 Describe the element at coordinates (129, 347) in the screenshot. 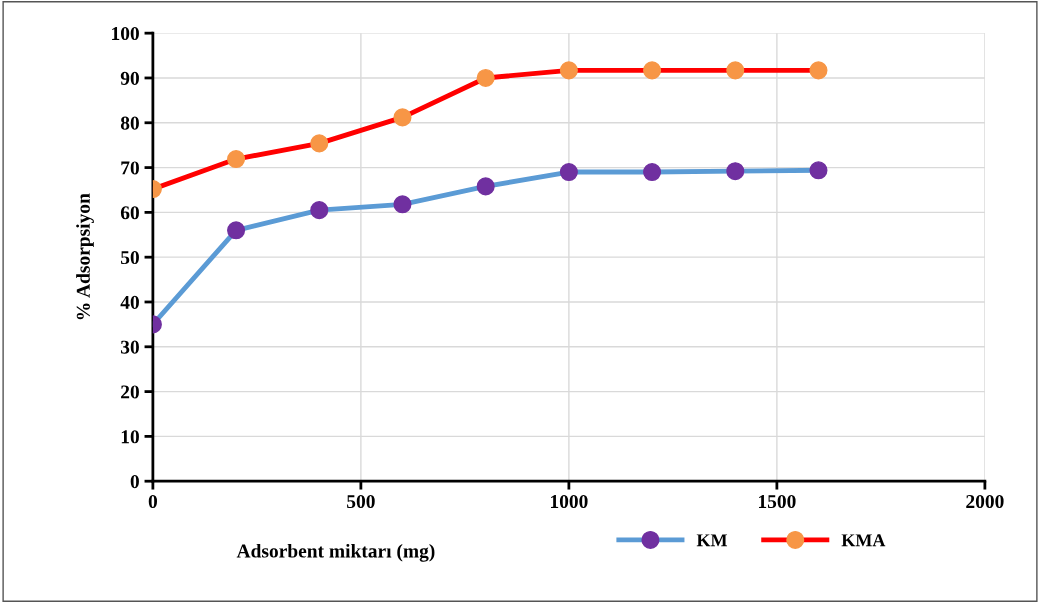

I see `y-tick-label: 30` at that location.